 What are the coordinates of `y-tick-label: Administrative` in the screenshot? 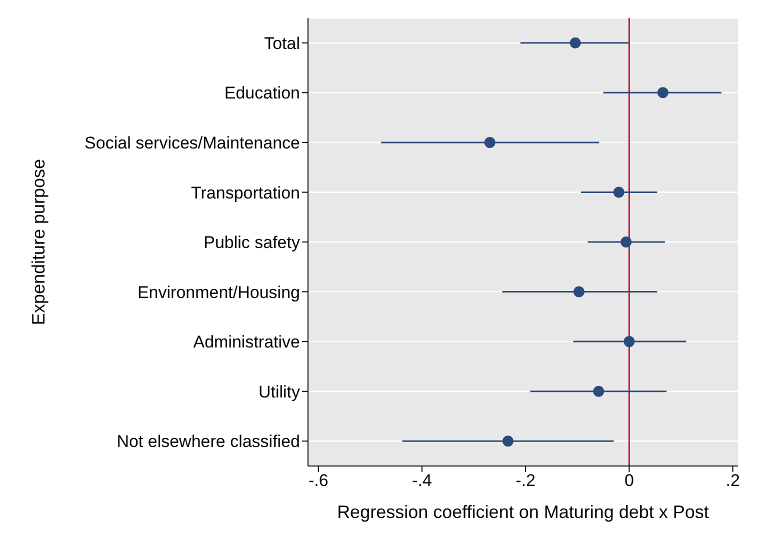 It's located at (246, 342).